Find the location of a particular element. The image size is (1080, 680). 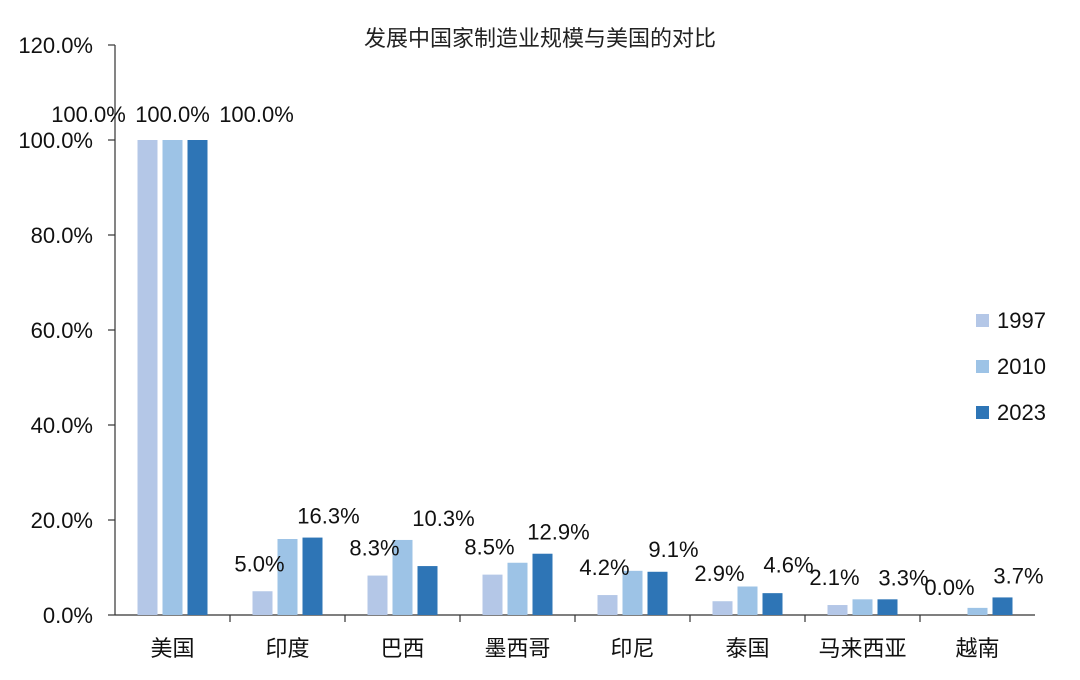

data-label: 16.3% is located at coordinates (328, 516).